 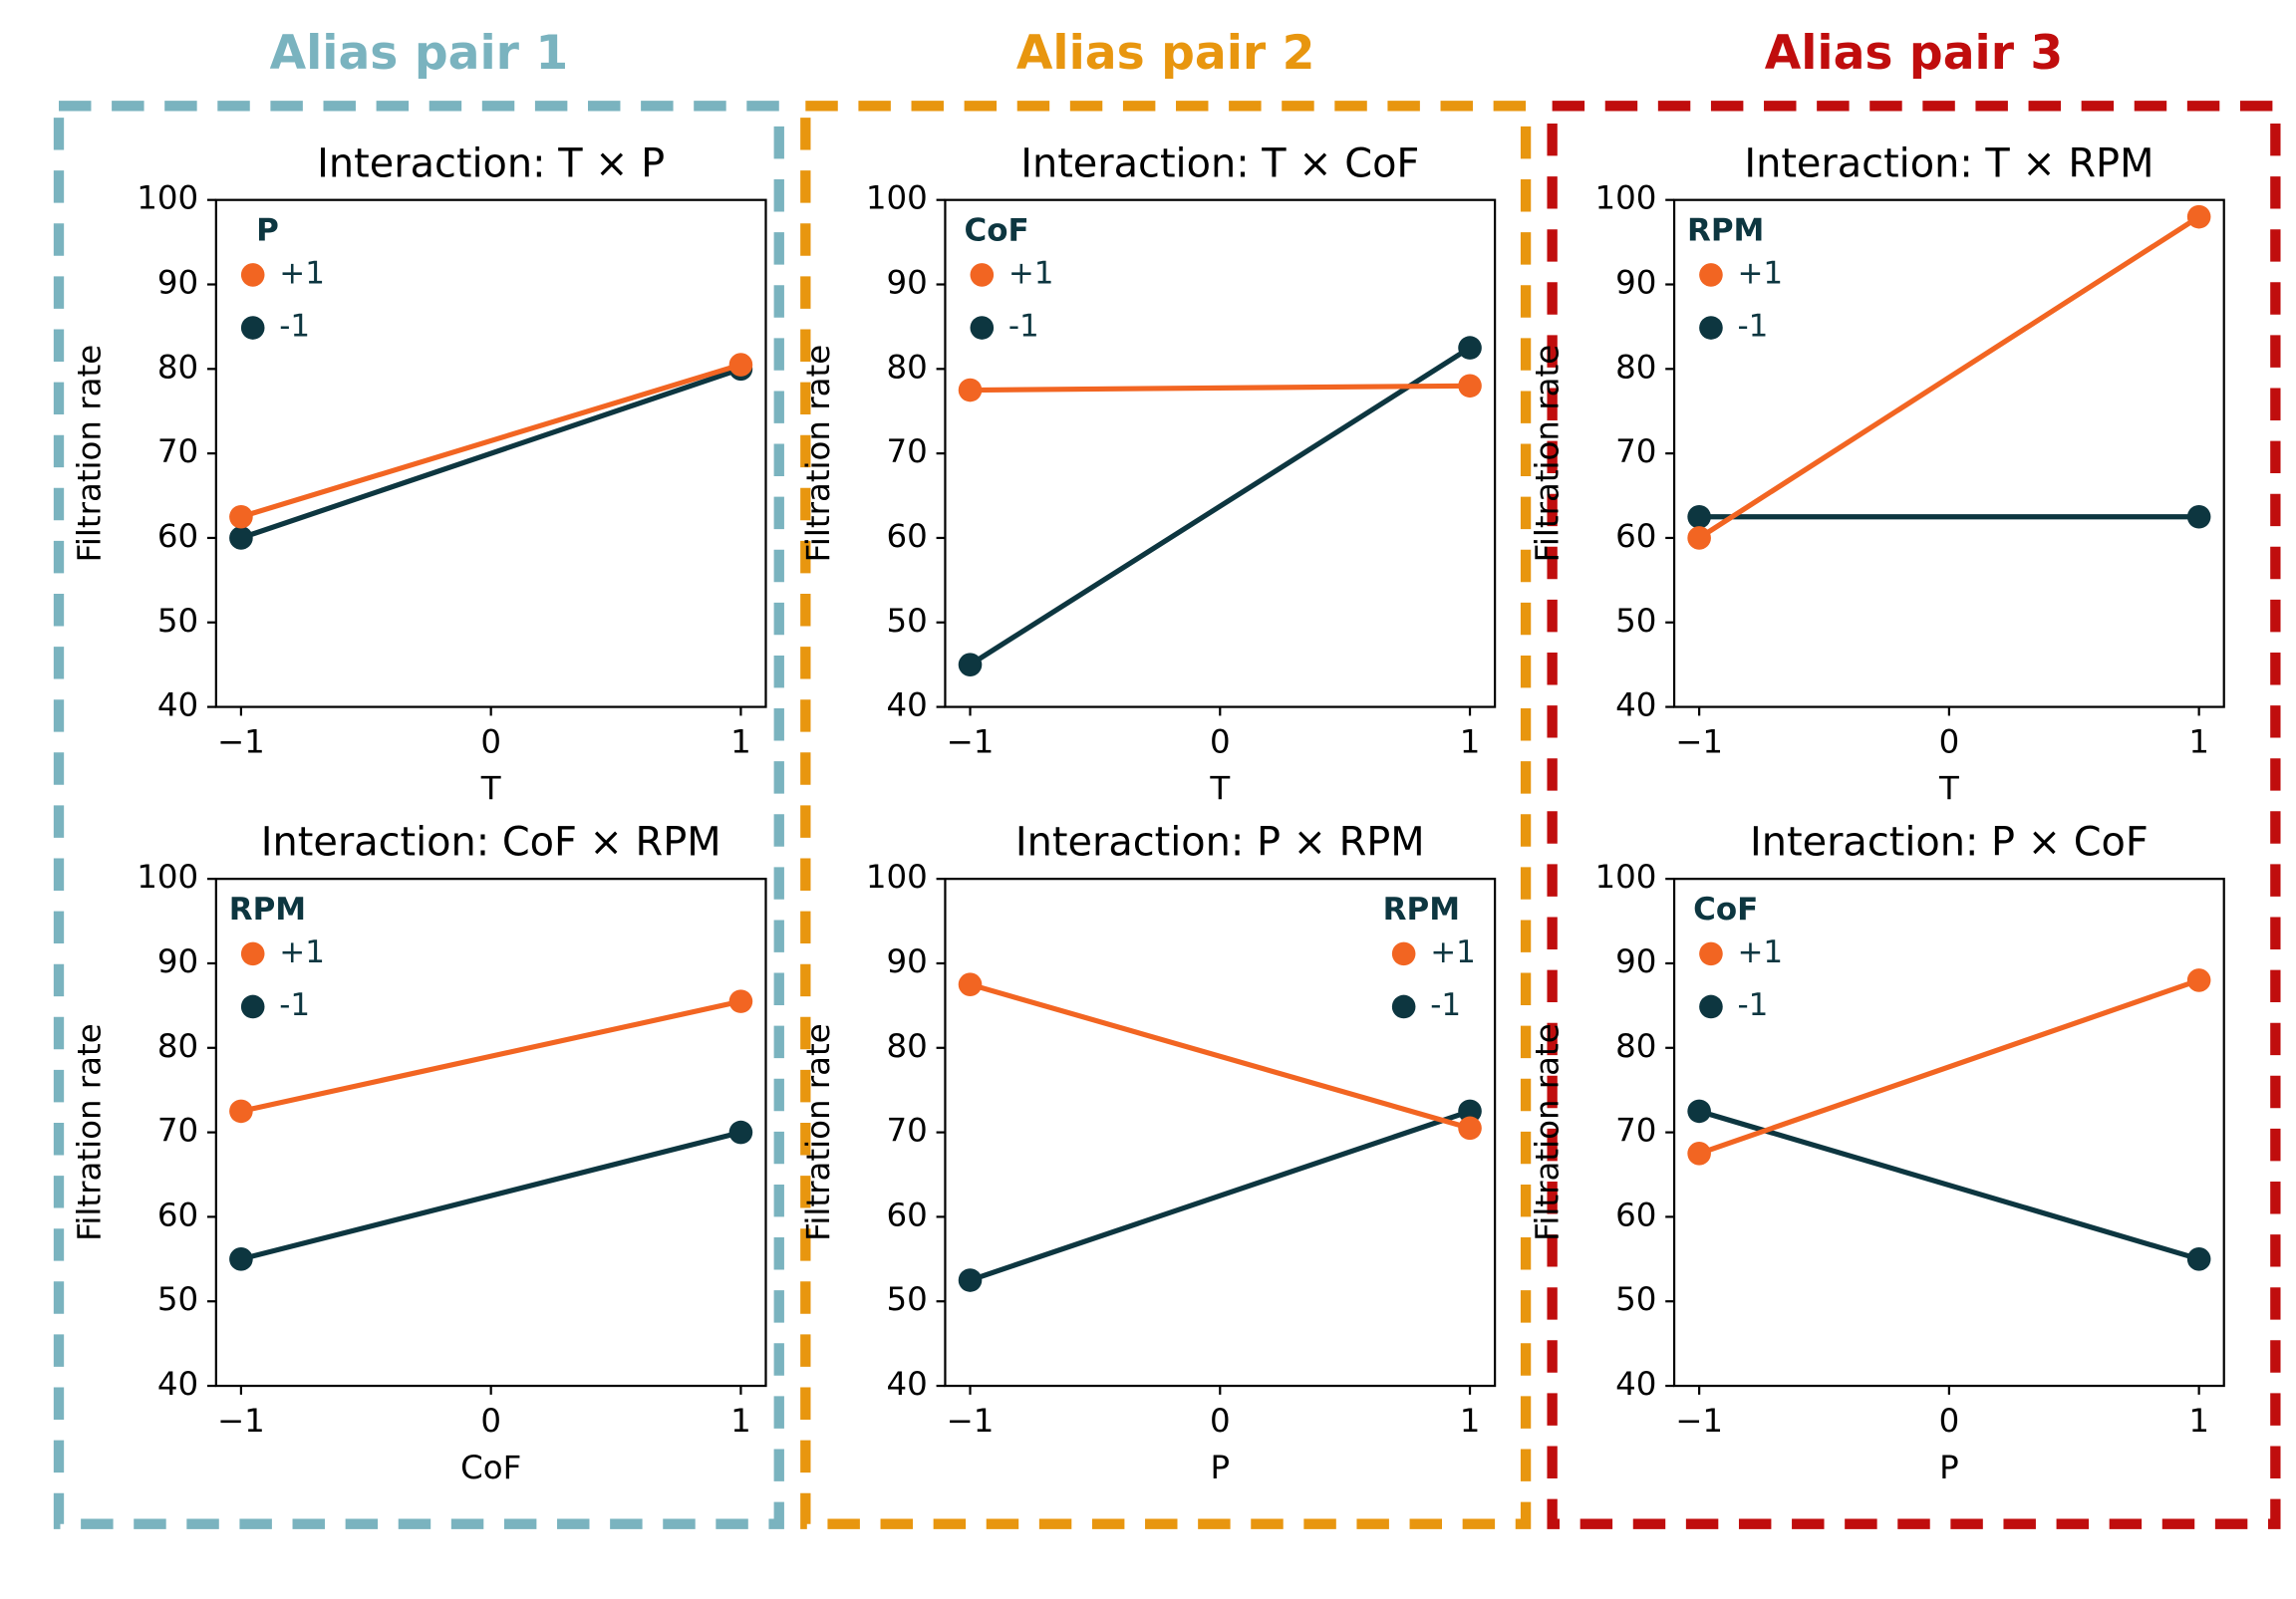 I want to click on chart-title: Interaction: T × RPM, so click(x=1948, y=163).